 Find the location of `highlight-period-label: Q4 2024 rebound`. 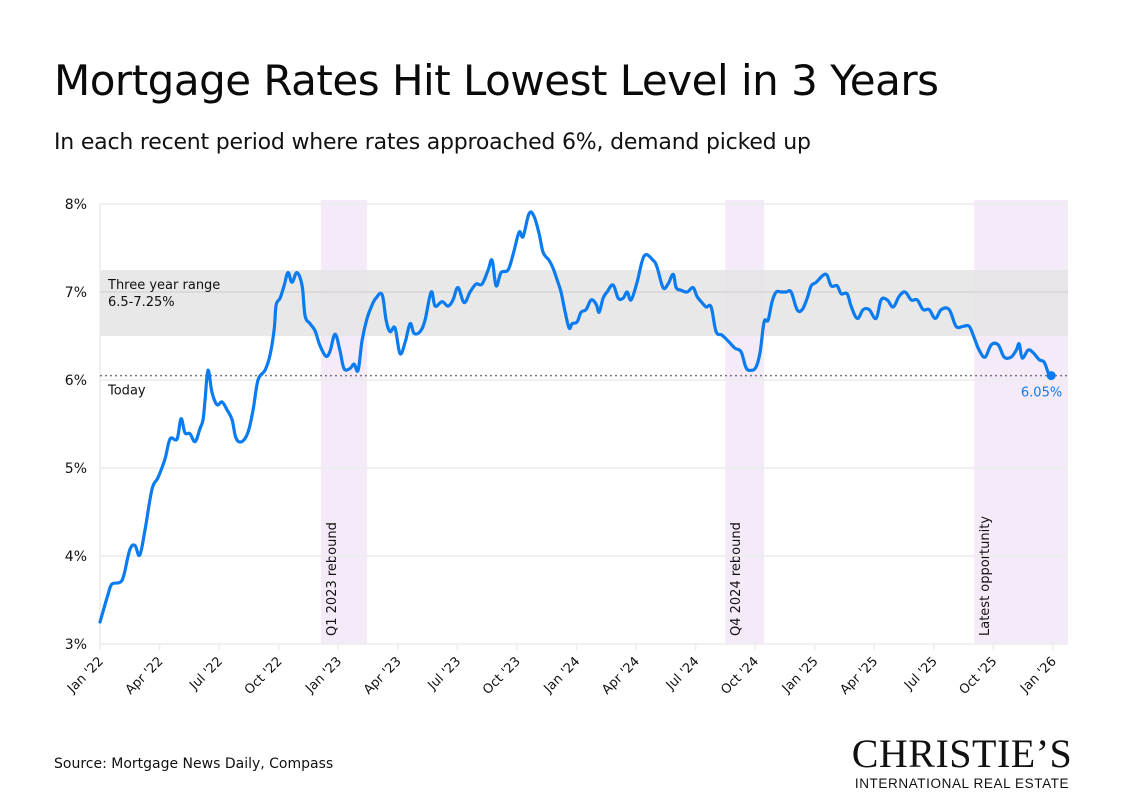

highlight-period-label: Q4 2024 rebound is located at coordinates (736, 579).